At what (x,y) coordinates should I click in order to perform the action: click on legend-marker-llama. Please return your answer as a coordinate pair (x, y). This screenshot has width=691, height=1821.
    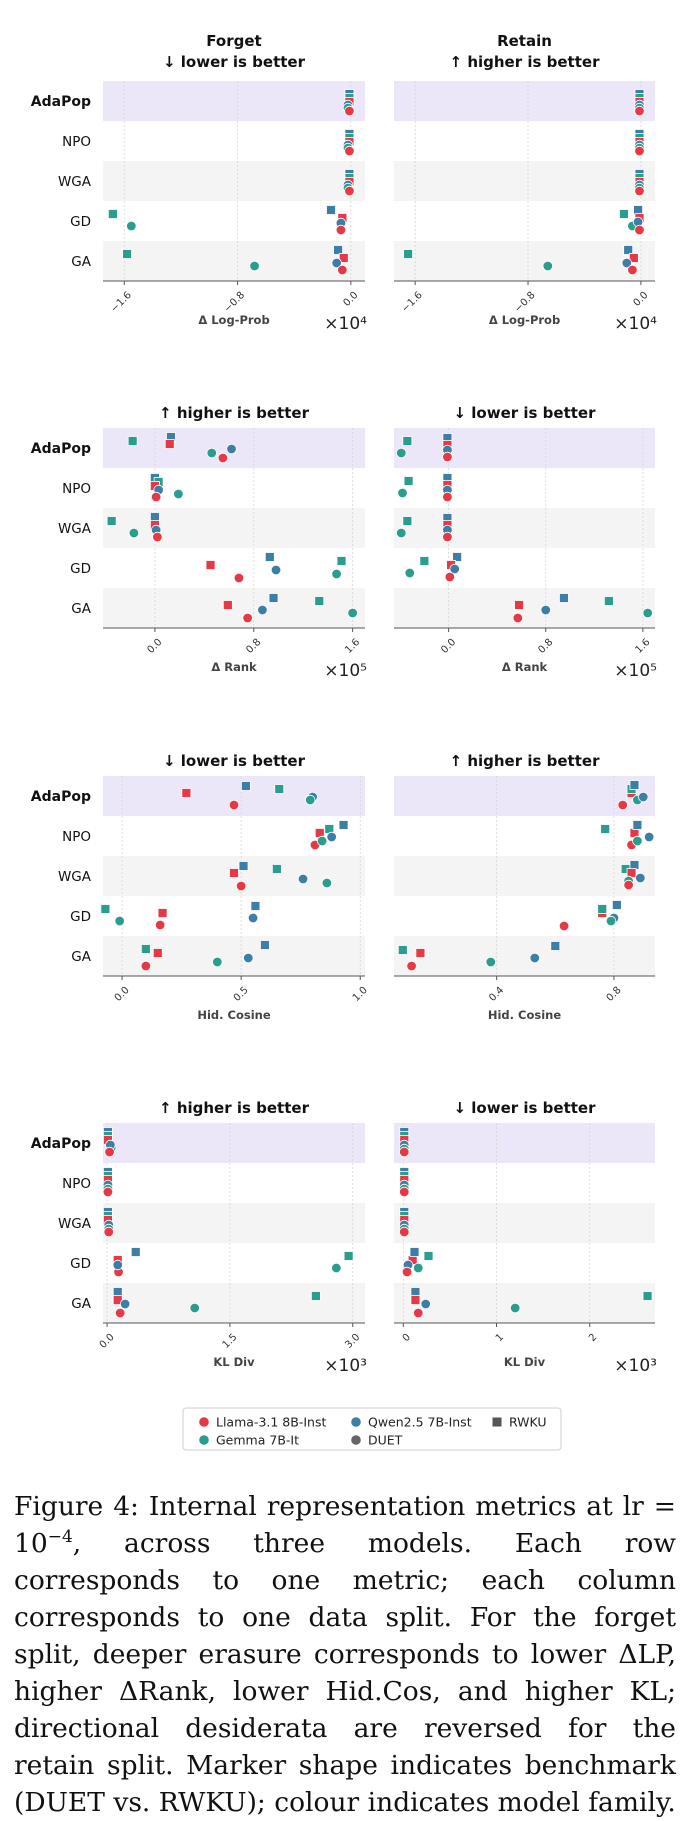
    Looking at the image, I should click on (204, 1422).